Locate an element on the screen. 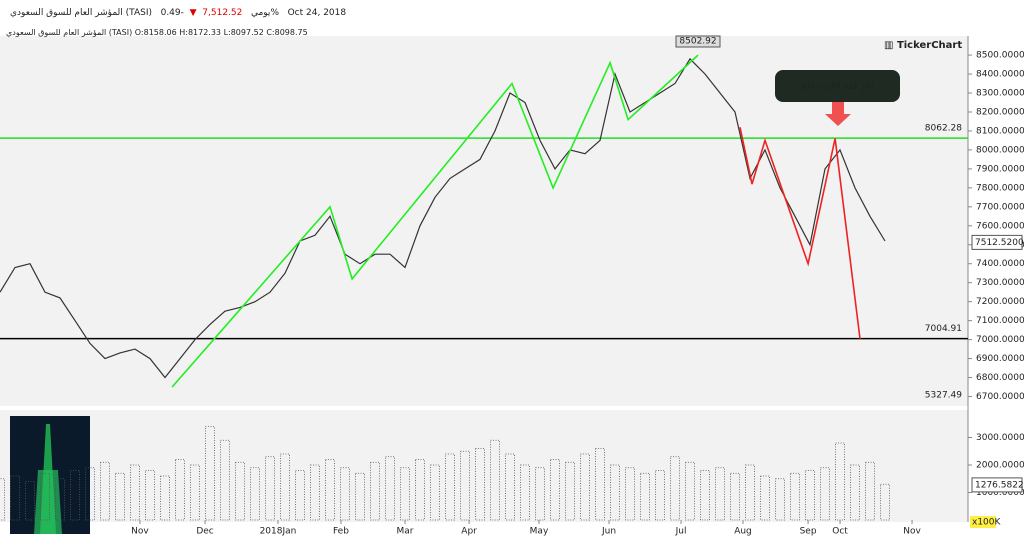  x-tick-label: Jul is located at coordinates (681, 532).